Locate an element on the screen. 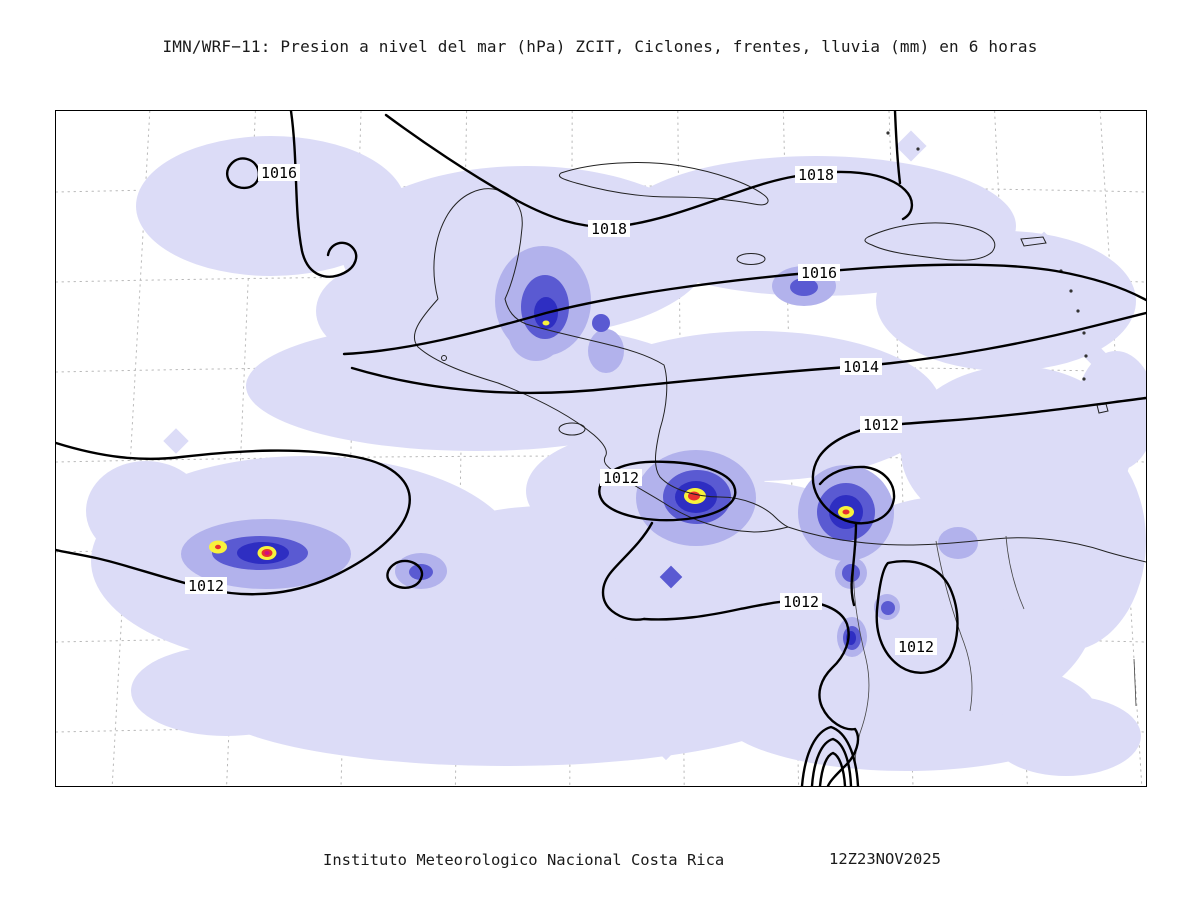 The image size is (1200, 900). isobar-1012-east-tail is located at coordinates (854, 564).